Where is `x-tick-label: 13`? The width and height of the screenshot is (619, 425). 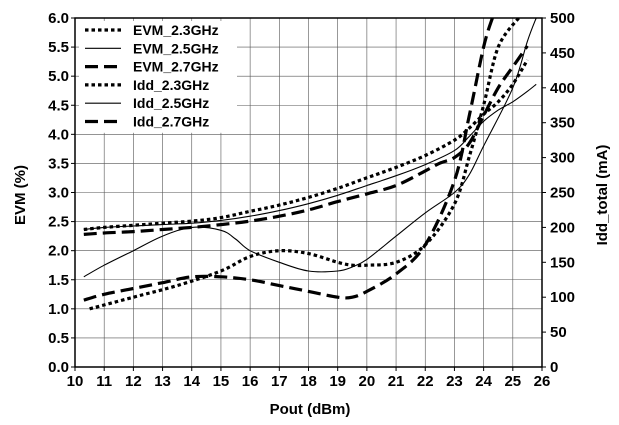
x-tick-label: 13 is located at coordinates (162, 381).